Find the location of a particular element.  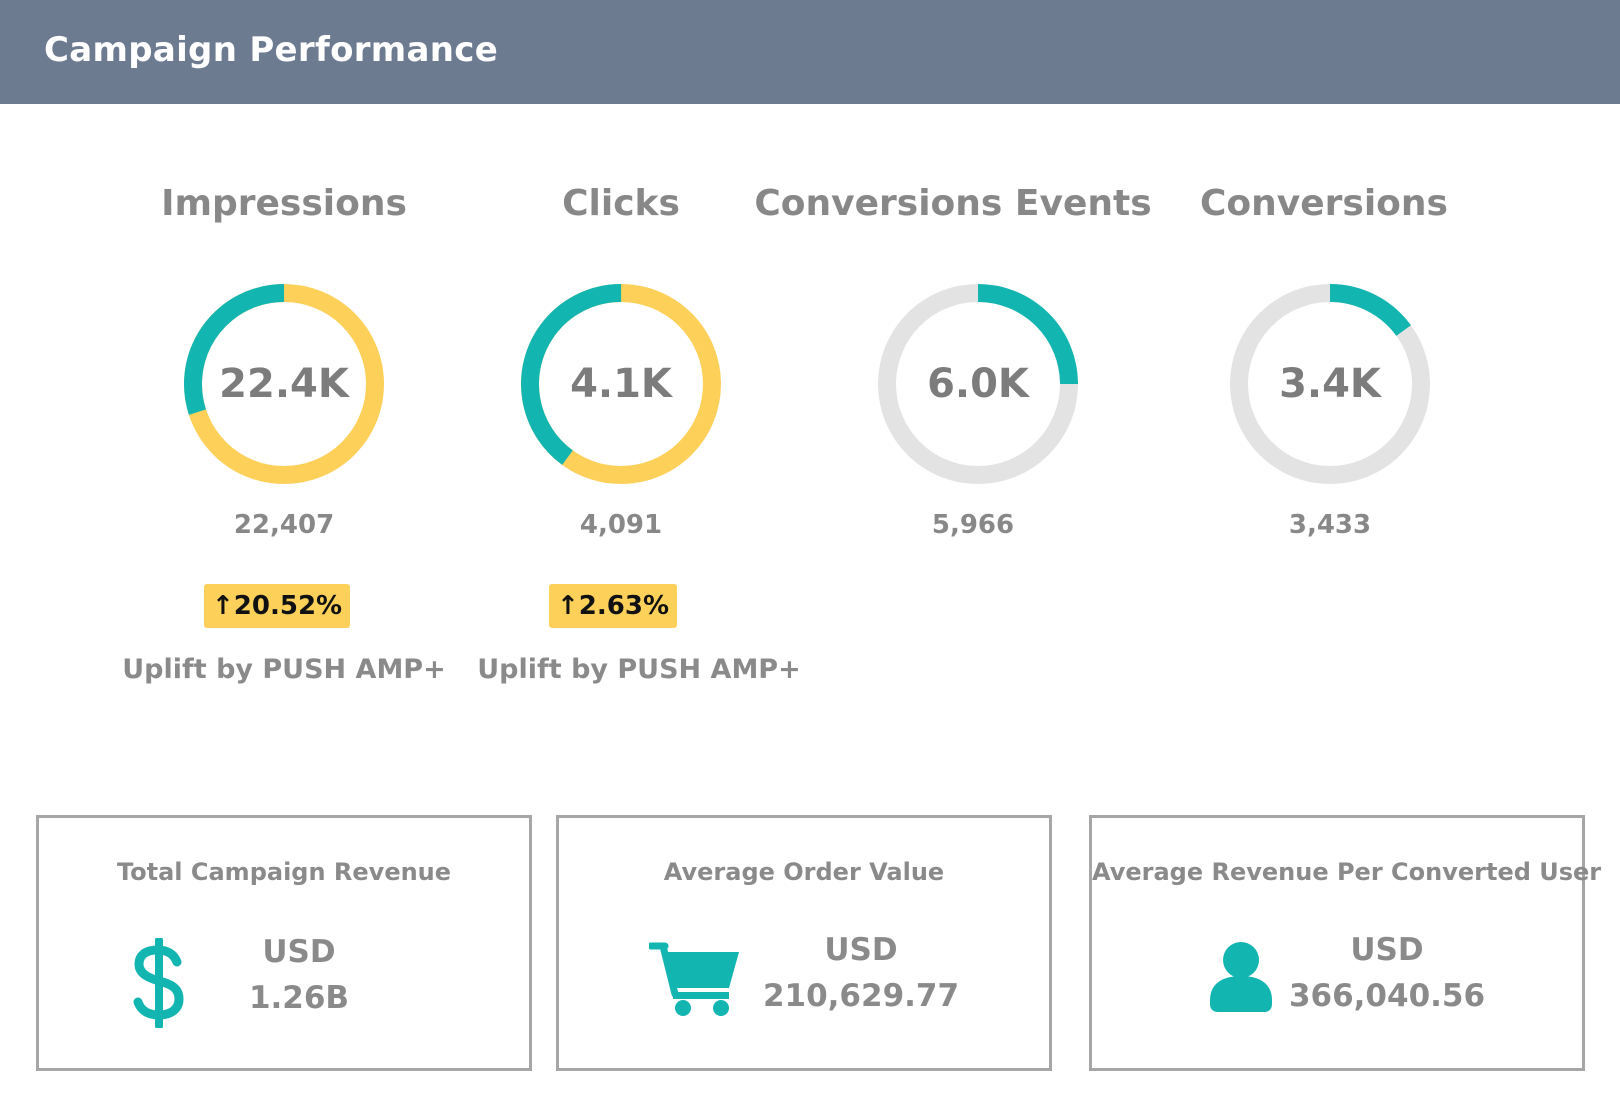

metric-exact-value: 4,091 is located at coordinates (621, 525).